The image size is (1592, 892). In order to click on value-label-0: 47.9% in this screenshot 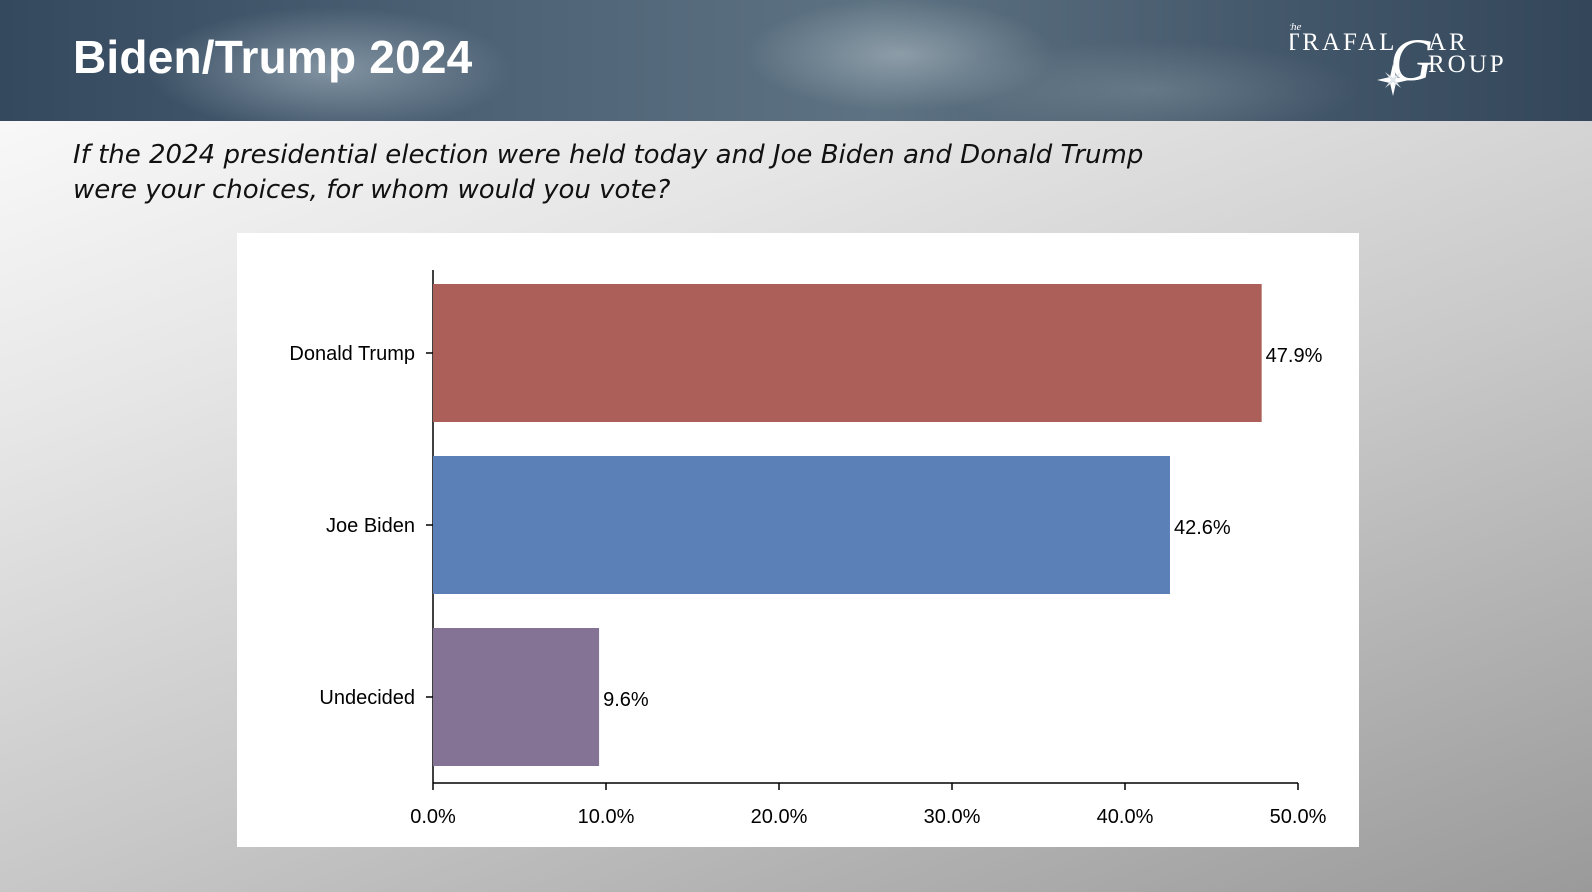, I will do `click(1294, 356)`.